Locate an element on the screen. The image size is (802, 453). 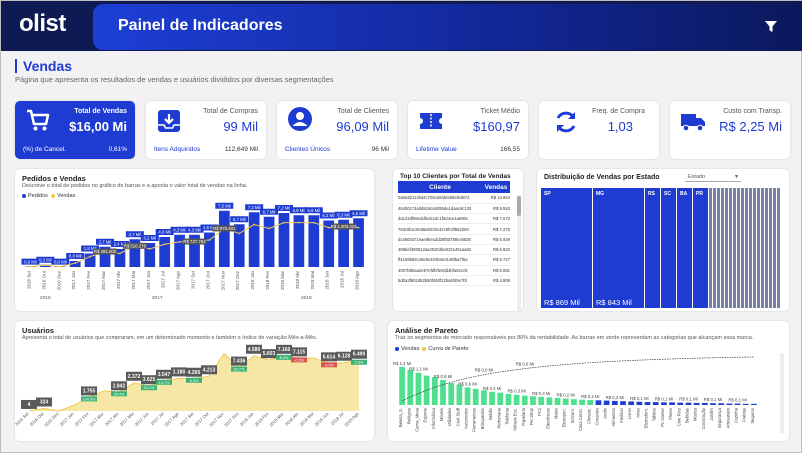
table-row: dc4802a71eae9be1dd28f5d788ceb526 R$ 6.929 is located at coordinates (454, 239).